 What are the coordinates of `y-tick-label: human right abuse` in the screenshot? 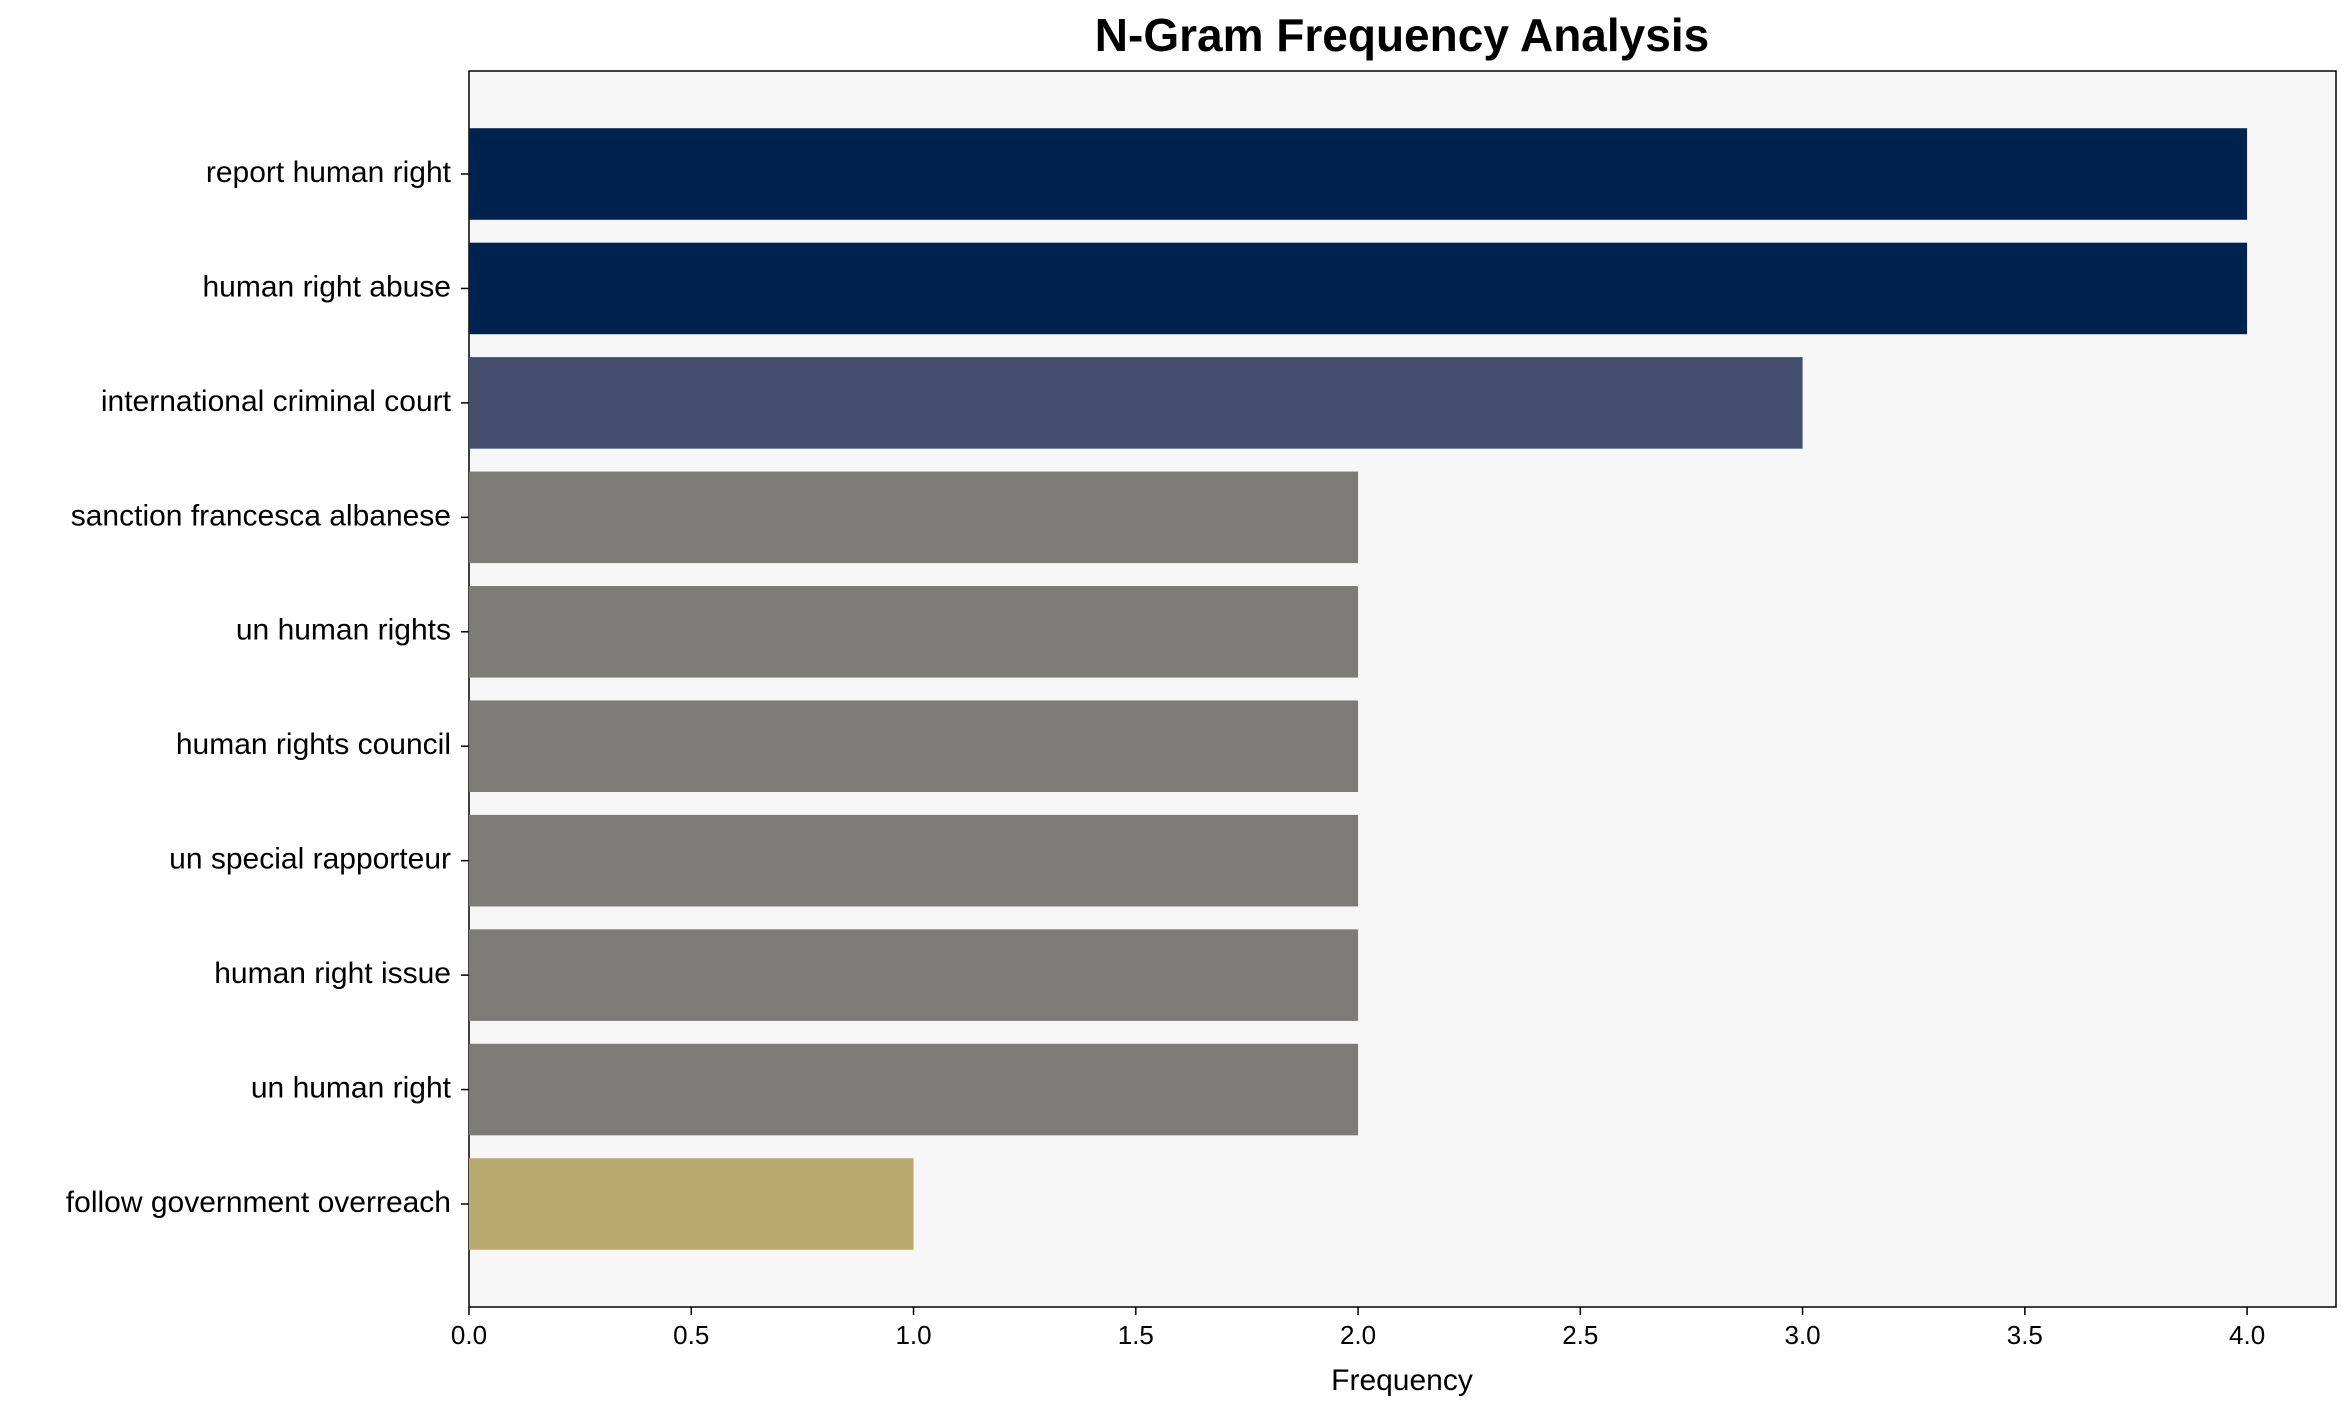 It's located at (327, 286).